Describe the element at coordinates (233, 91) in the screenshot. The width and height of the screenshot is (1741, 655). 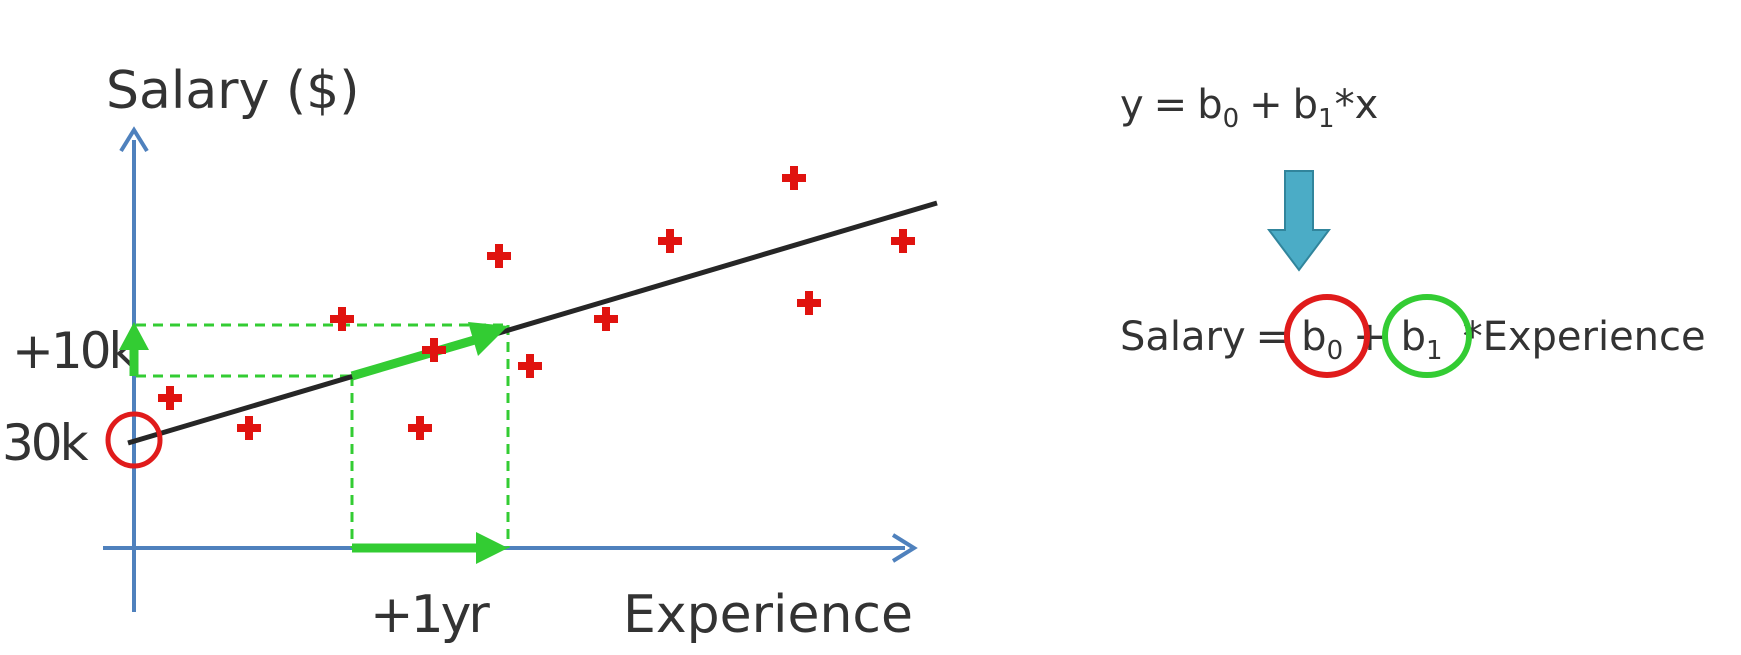
I see `y-axis-label: Salary ($)` at that location.